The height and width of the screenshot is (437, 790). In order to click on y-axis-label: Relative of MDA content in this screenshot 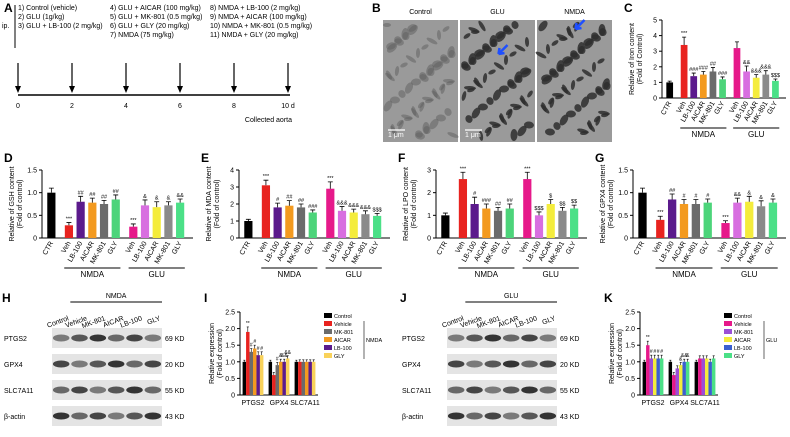, I will do `click(209, 203)`.